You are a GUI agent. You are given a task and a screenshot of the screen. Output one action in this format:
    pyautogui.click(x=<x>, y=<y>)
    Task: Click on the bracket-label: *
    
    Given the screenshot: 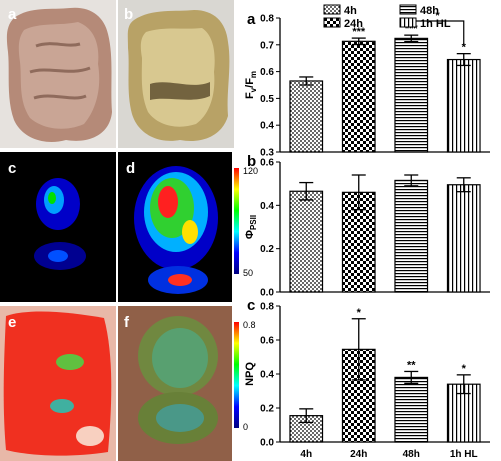 What is the action you would take?
    pyautogui.click(x=437, y=16)
    